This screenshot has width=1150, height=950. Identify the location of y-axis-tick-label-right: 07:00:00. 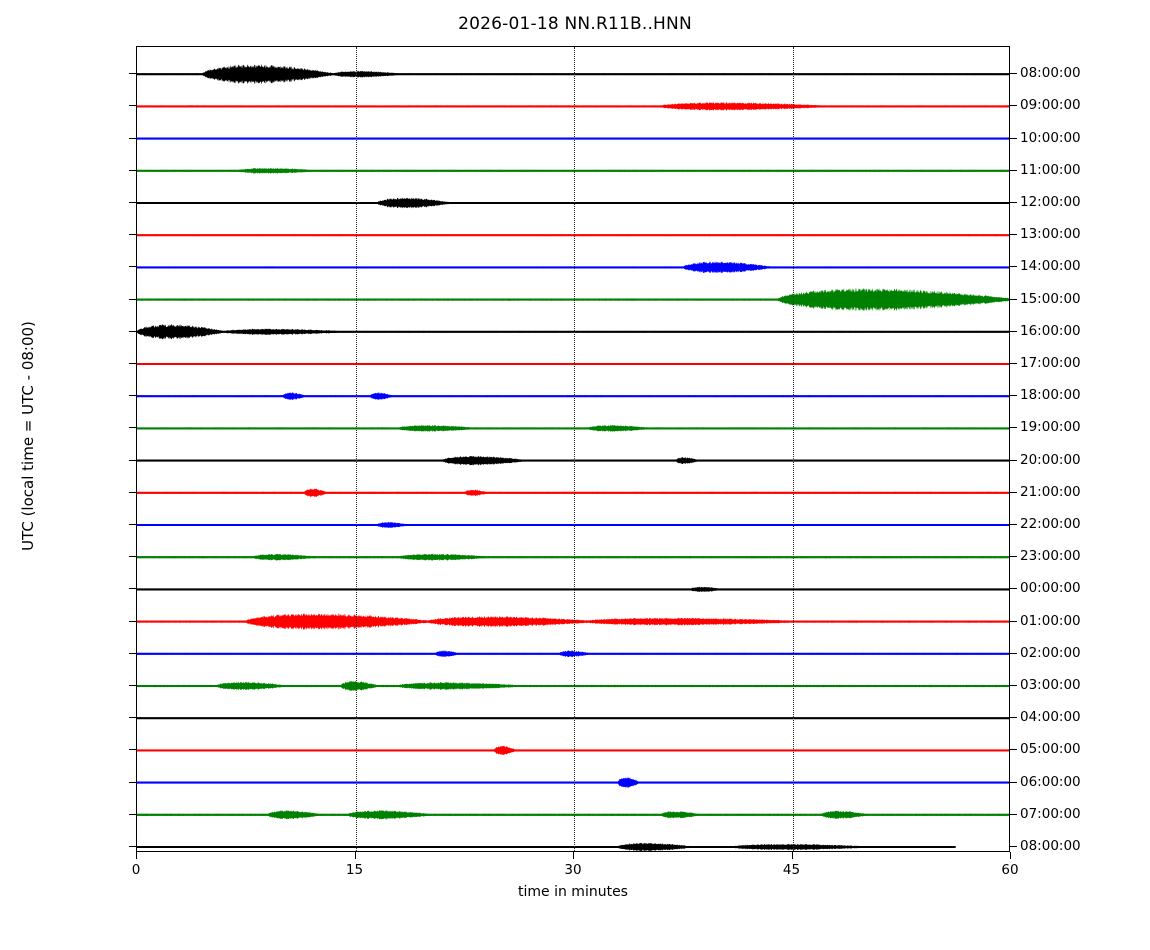
(1050, 813).